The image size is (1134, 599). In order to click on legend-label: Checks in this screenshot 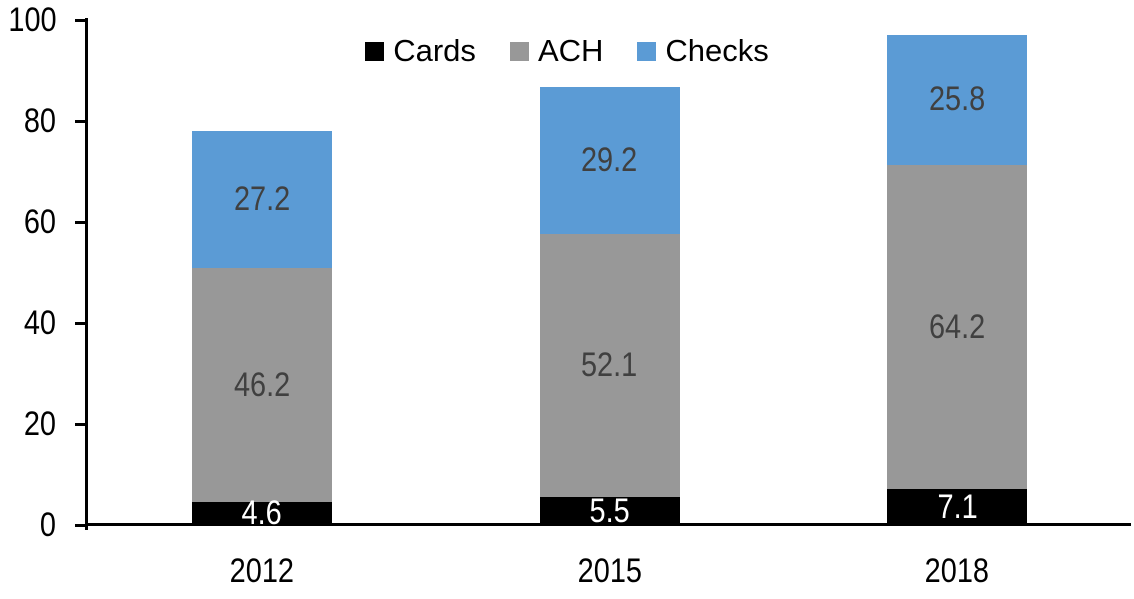, I will do `click(717, 50)`.